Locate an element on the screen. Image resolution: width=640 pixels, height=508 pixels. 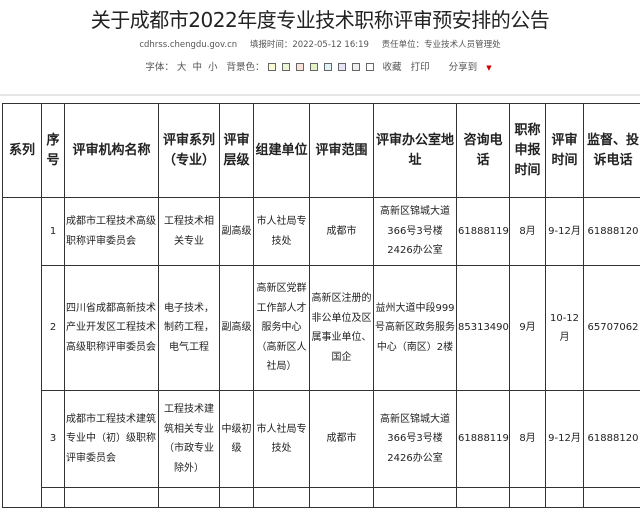
table-cell: 工程技术相关专业 is located at coordinates (189, 232).